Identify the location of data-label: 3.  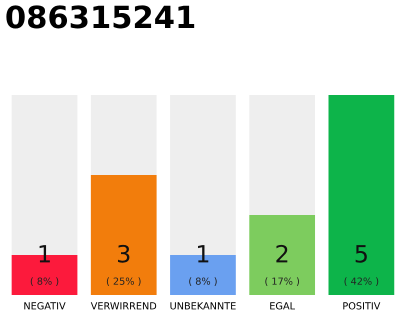
(124, 253).